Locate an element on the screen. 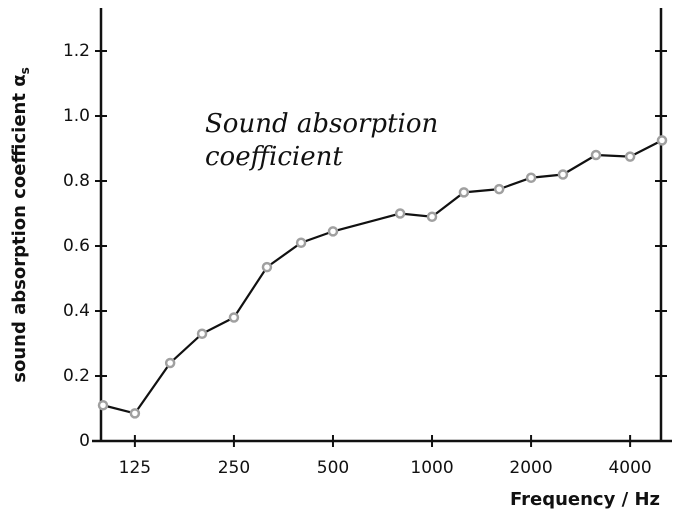  annotation: Sound absorption is located at coordinates (321, 124).